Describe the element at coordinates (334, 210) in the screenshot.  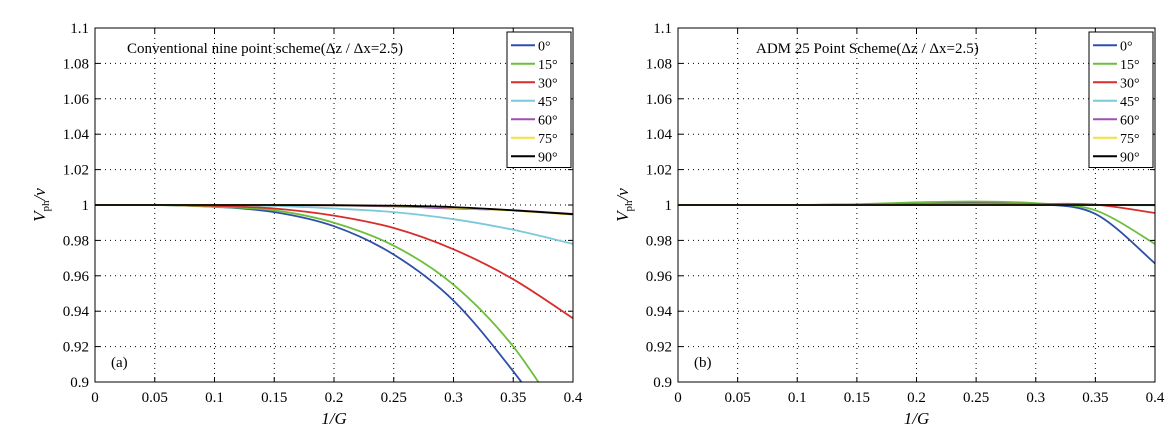
I see `series-line-90deg` at that location.